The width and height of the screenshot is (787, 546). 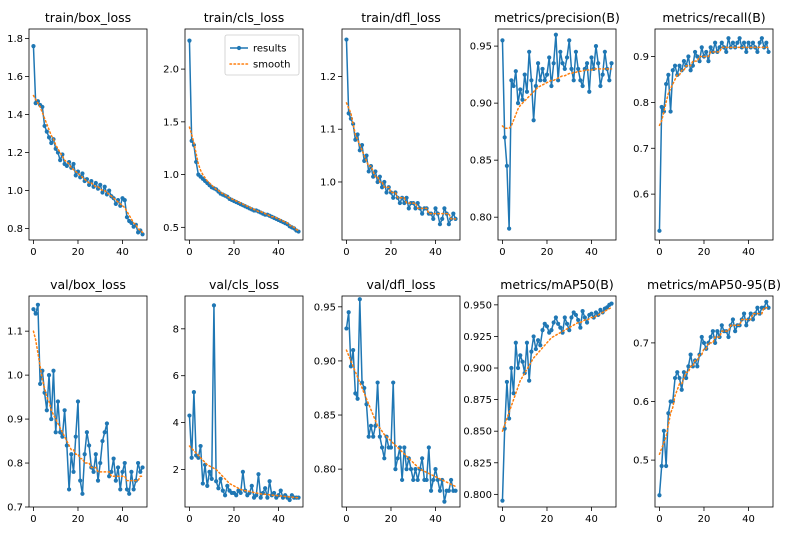 What do you see at coordinates (270, 49) in the screenshot?
I see `legend-results-label: results` at bounding box center [270, 49].